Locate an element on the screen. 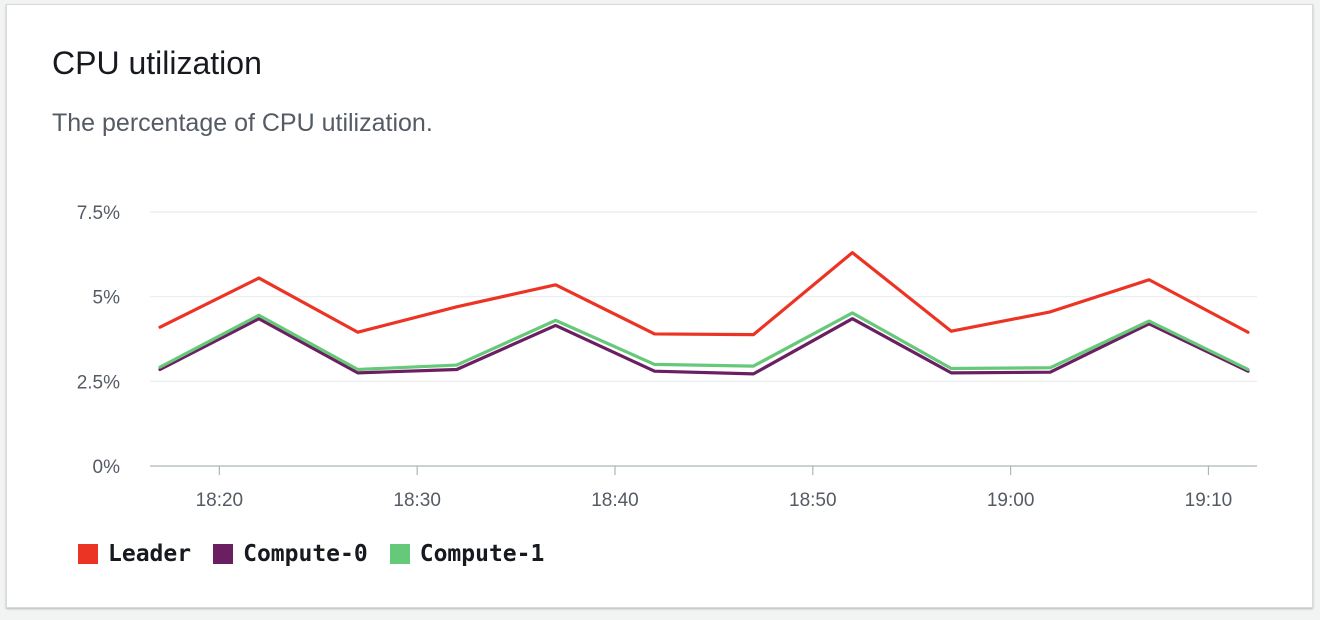 The height and width of the screenshot is (620, 1320). x-tick-label: 18:30 is located at coordinates (417, 500).